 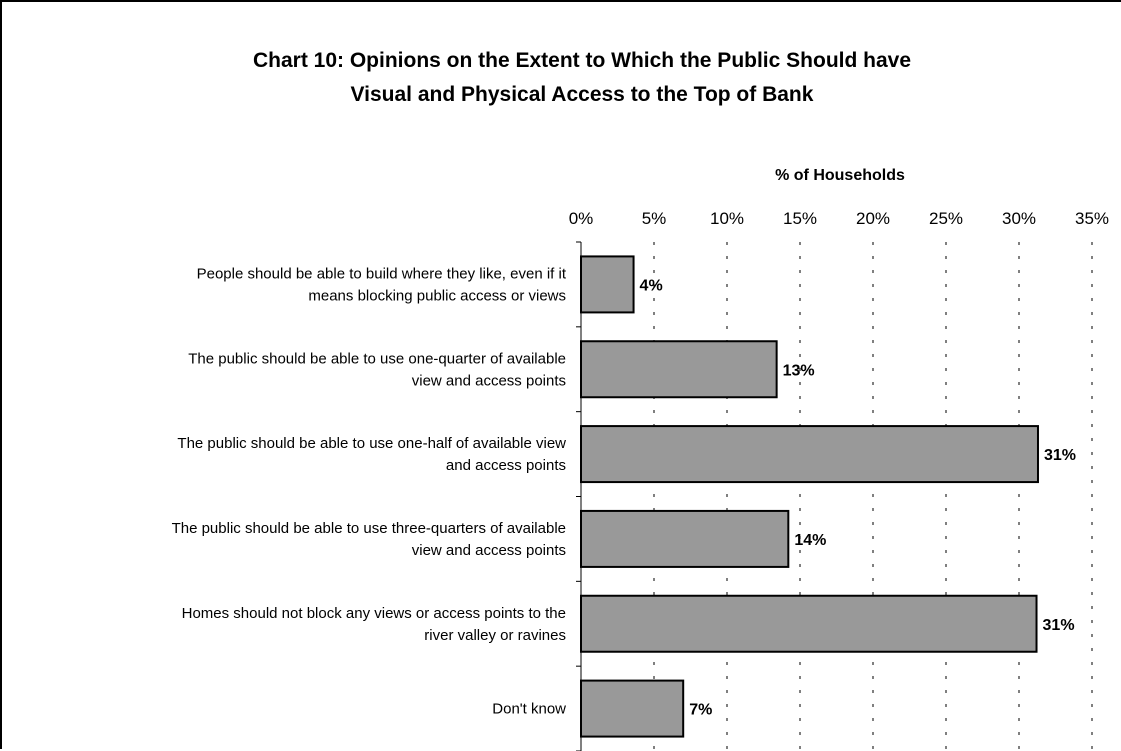 I want to click on data-label: 14%, so click(x=810, y=540).